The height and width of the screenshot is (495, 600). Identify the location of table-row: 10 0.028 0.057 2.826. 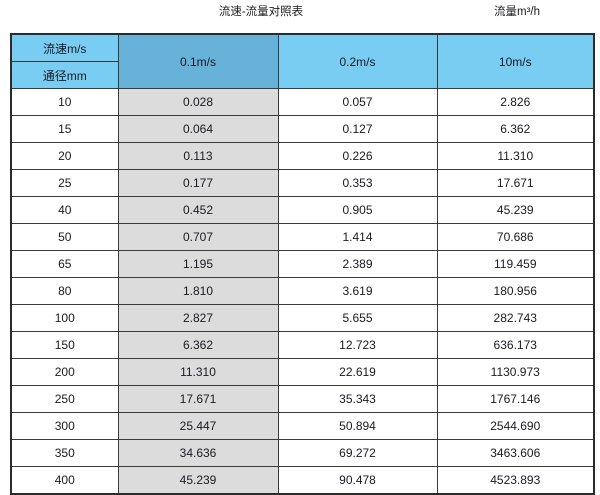
(302, 102).